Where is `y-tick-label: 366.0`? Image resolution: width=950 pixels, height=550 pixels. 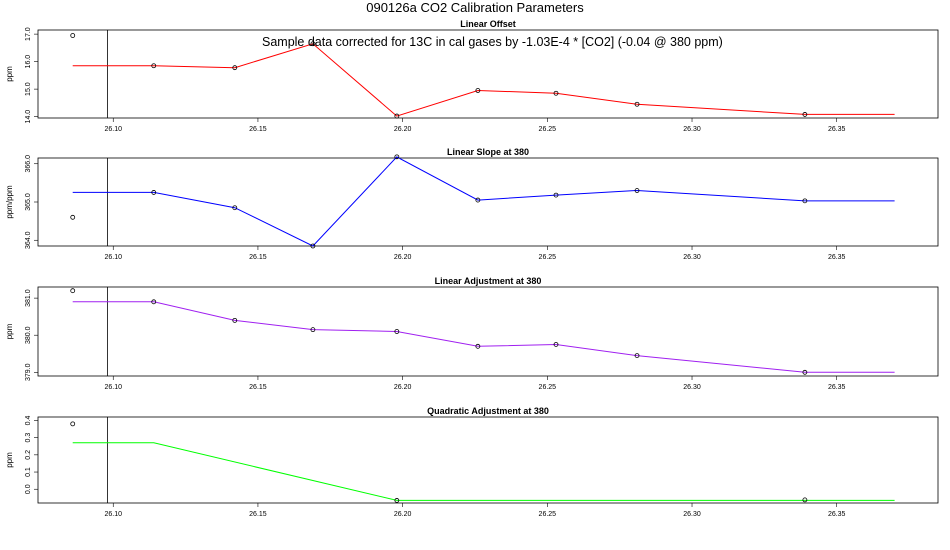
y-tick-label: 366.0 is located at coordinates (28, 164).